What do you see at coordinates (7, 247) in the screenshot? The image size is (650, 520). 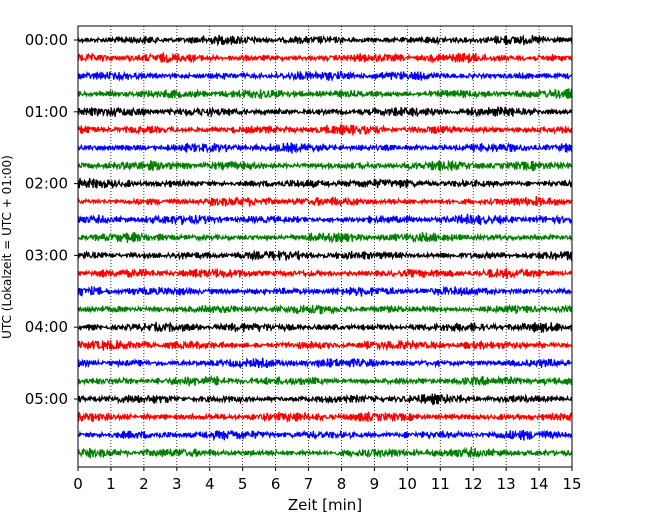 I see `y-axis-label: UTC (Lokalzeit = UTC + 01:00)` at bounding box center [7, 247].